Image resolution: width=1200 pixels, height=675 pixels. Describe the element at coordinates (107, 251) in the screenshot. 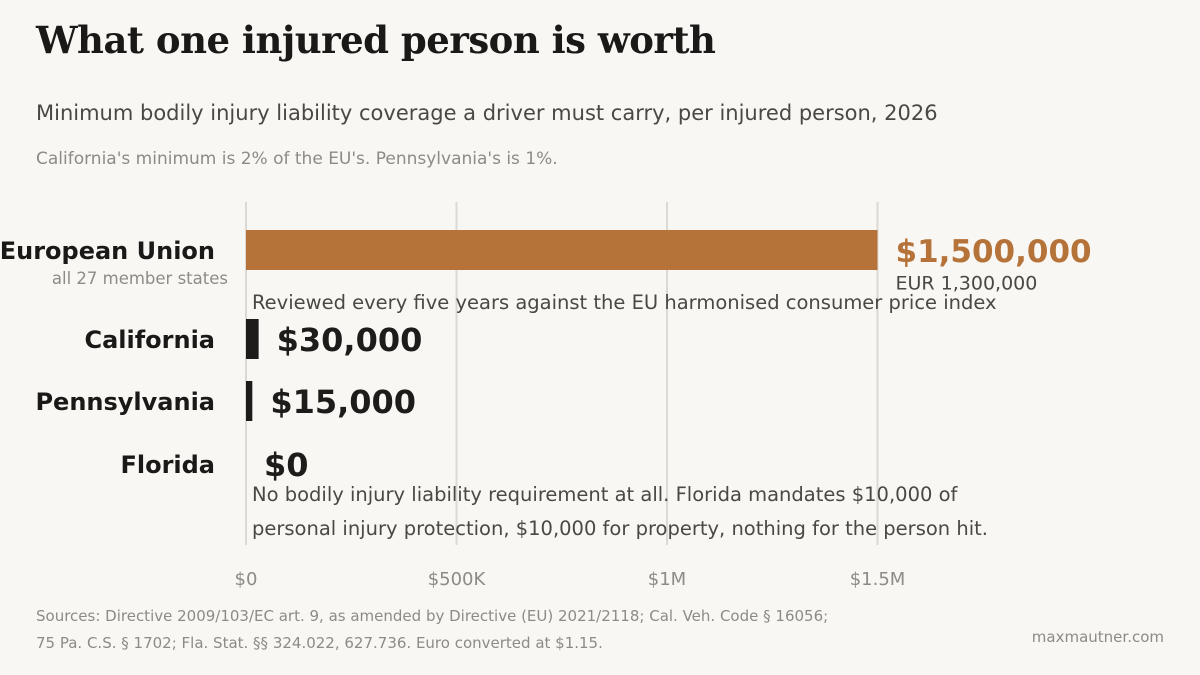

I see `category-label: European Union` at that location.